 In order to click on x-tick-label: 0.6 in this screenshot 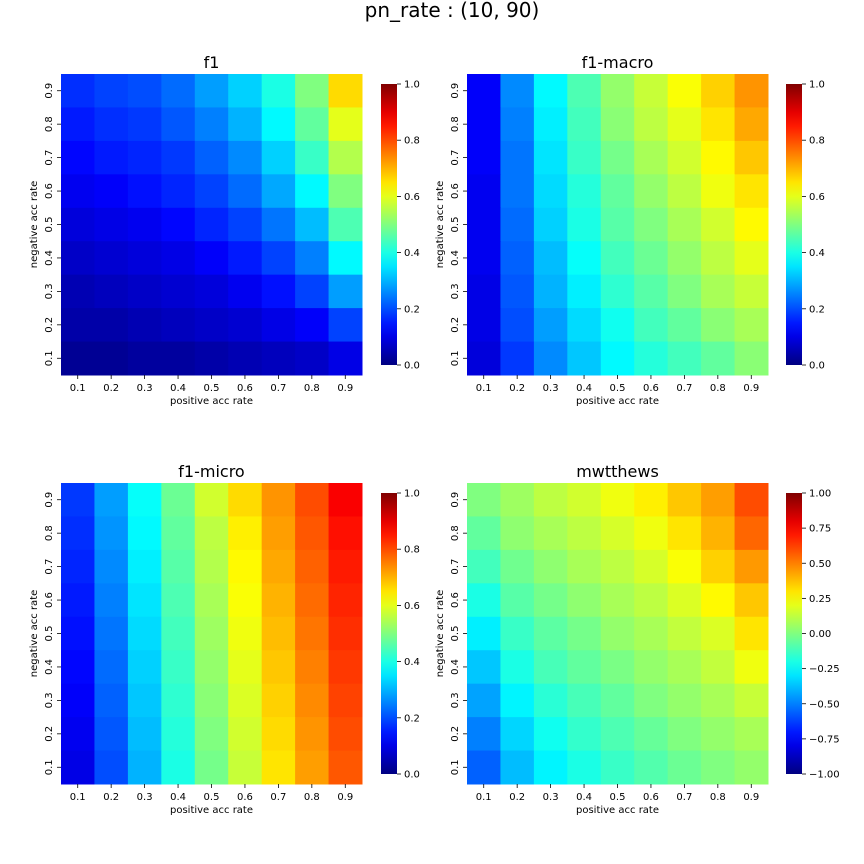, I will do `click(245, 797)`.